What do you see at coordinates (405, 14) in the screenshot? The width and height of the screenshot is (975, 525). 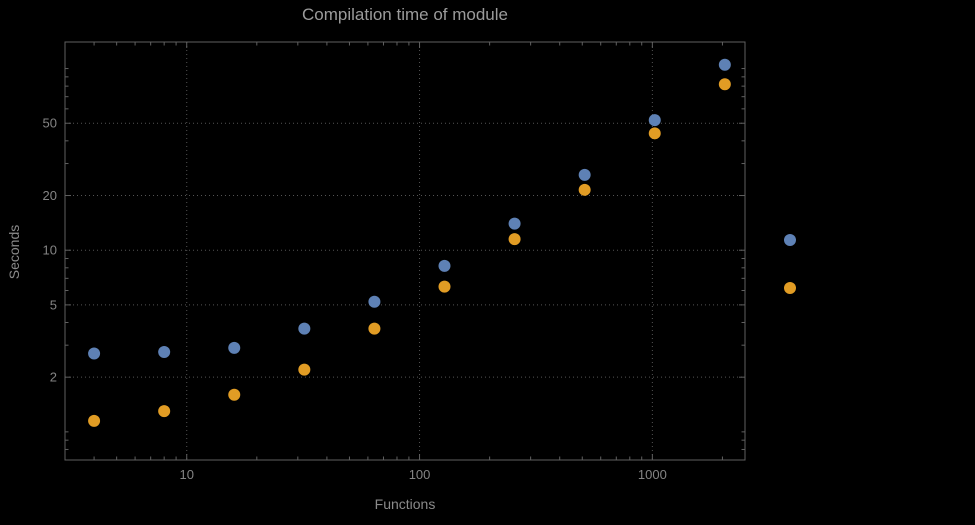 I see `chart-title: Compilation time of module` at bounding box center [405, 14].